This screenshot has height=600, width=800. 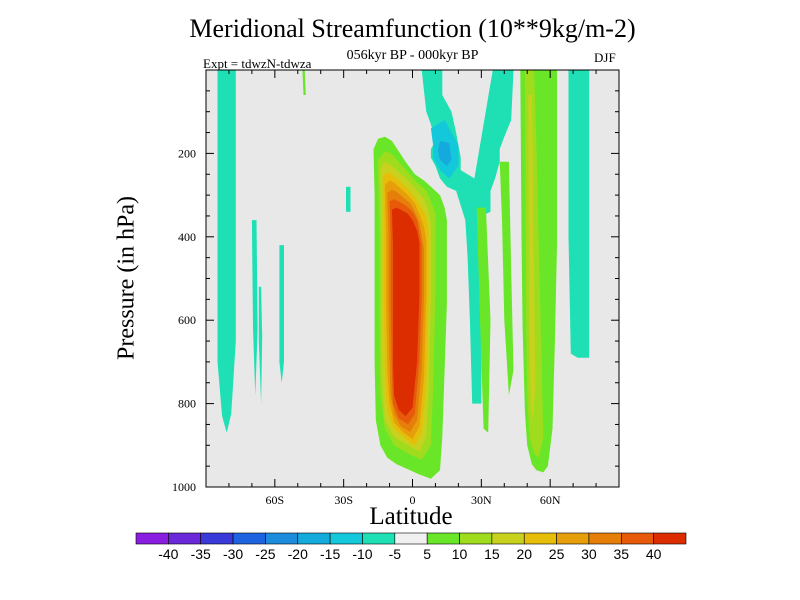 I want to click on x-tick-label: 60S, so click(x=274, y=500).